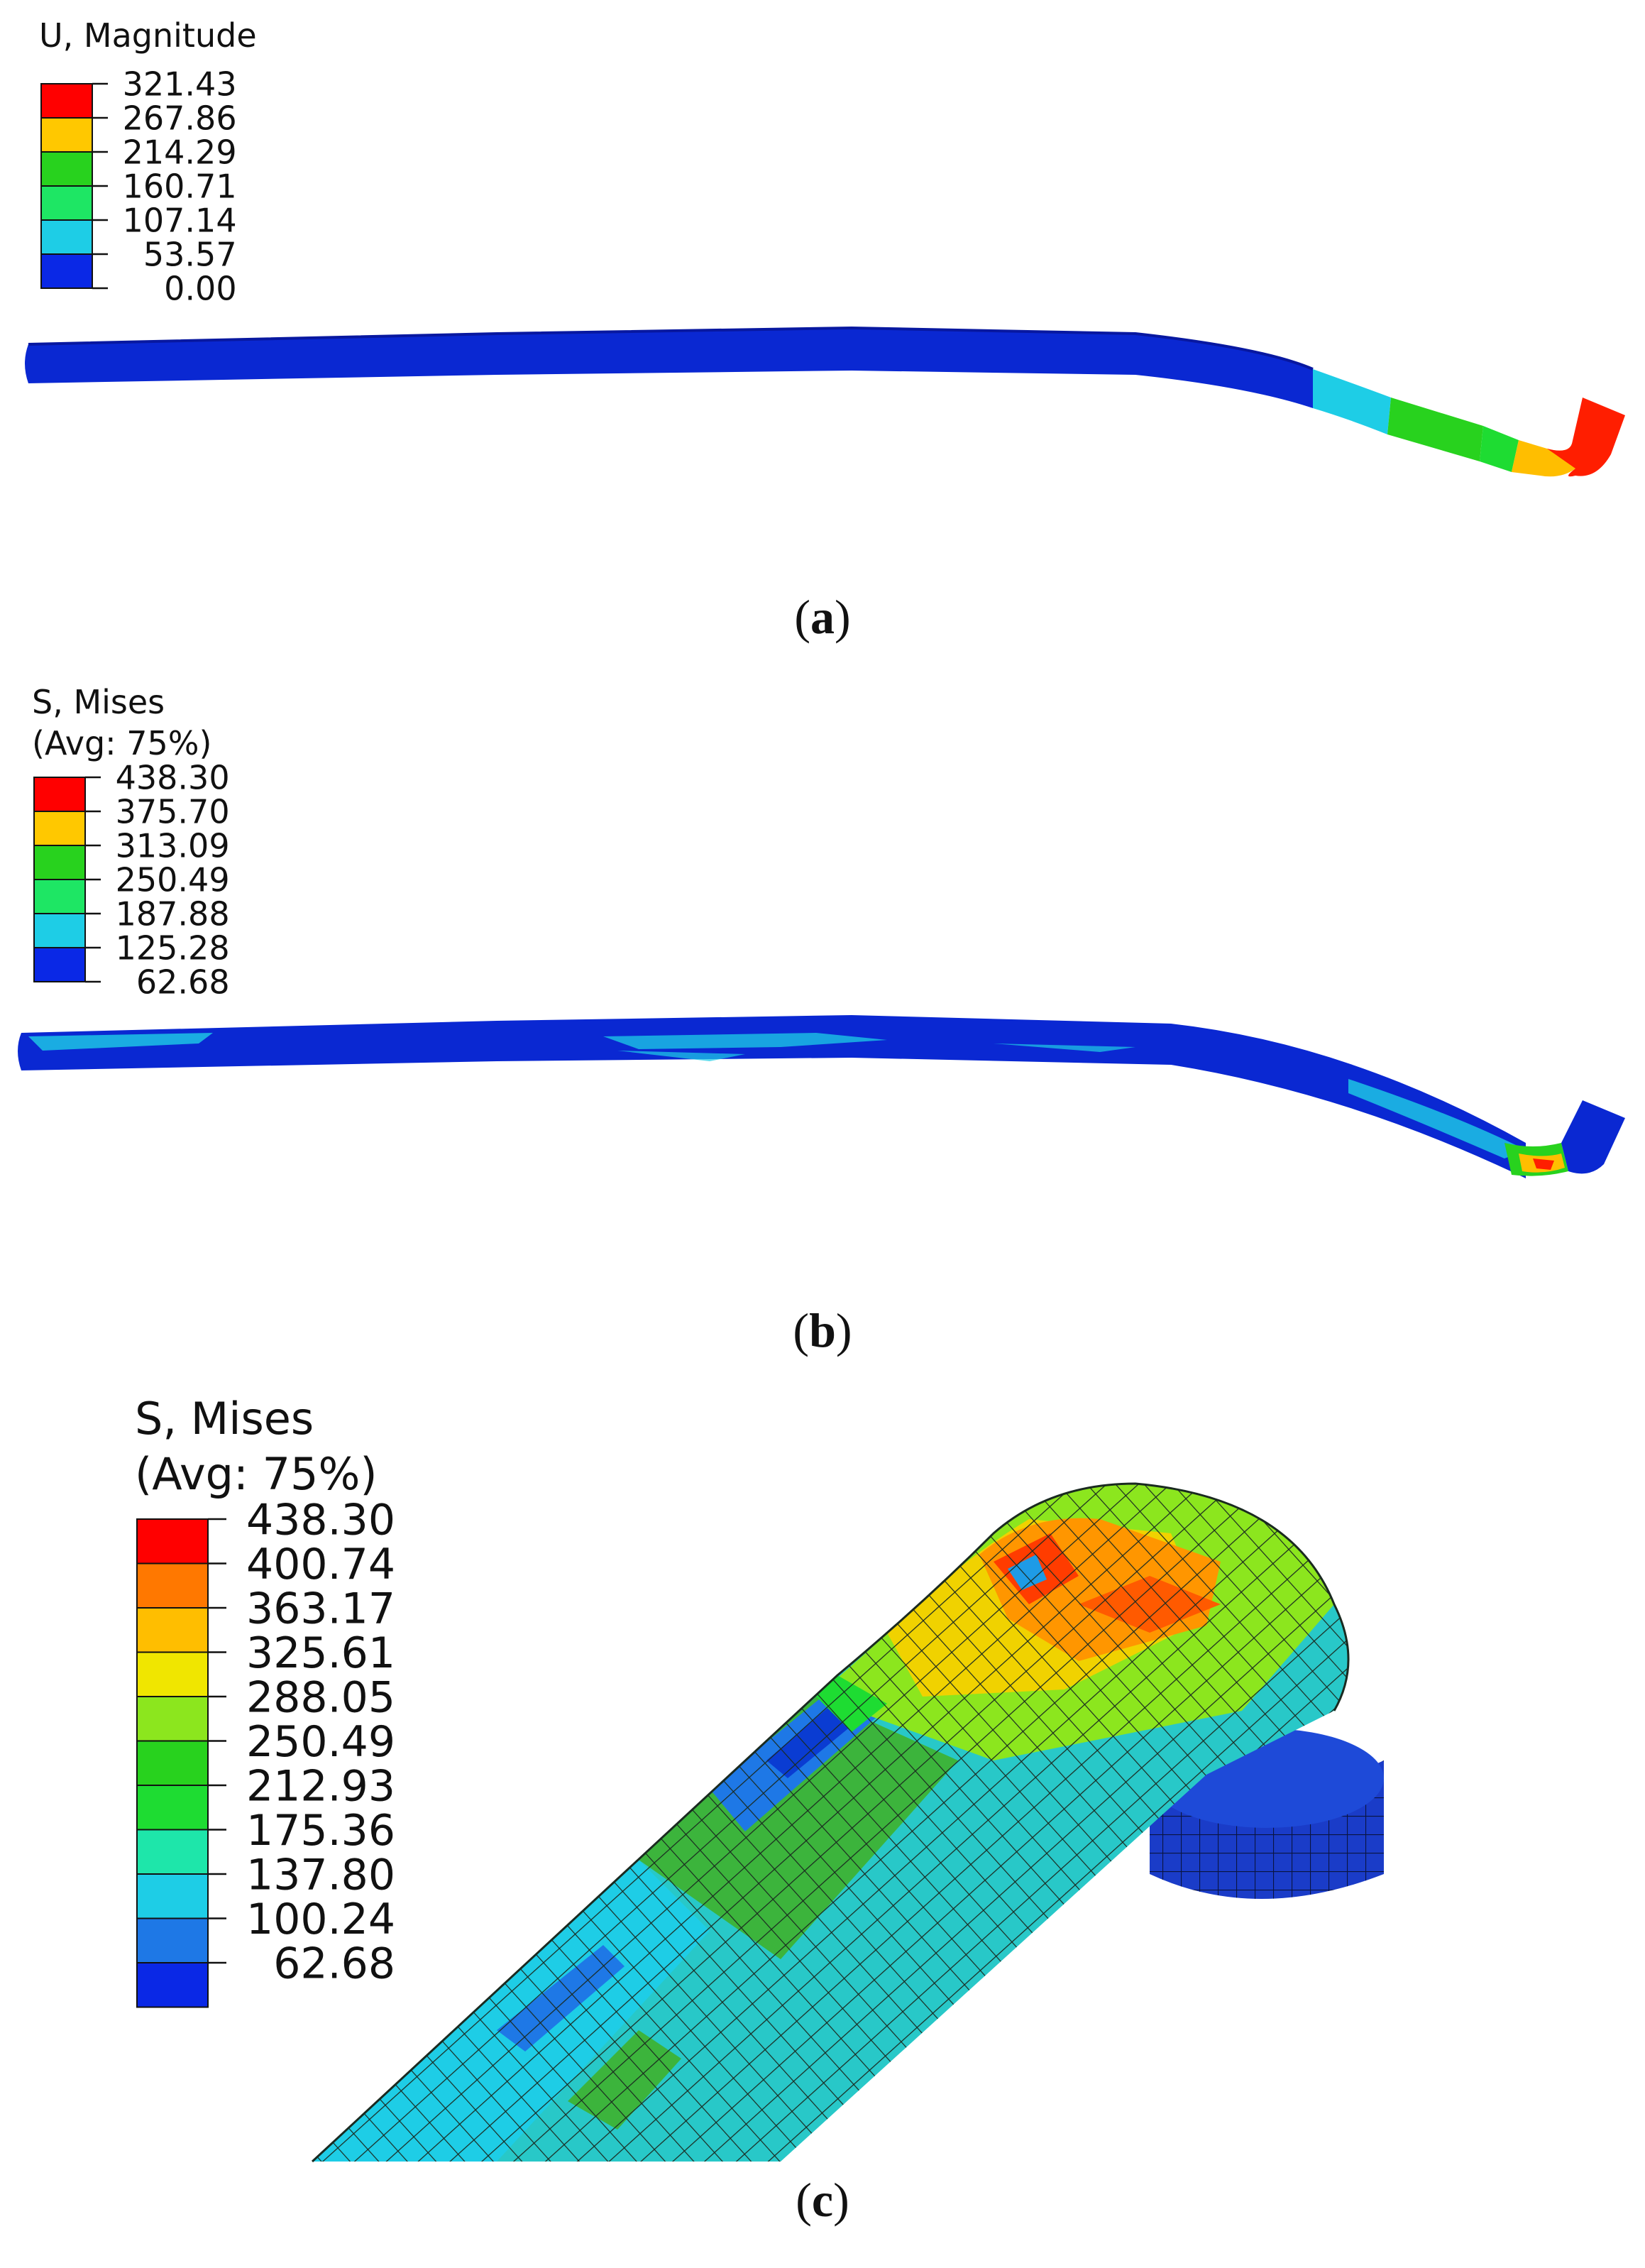 The image size is (1645, 2268). What do you see at coordinates (320, 1609) in the screenshot?
I see `legend-value-label: 363.17` at bounding box center [320, 1609].